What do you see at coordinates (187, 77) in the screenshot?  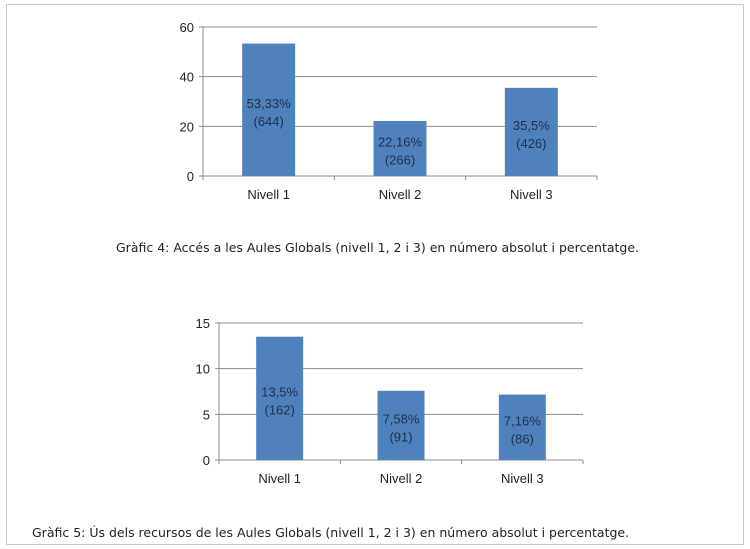 I see `y-tick-label: 40` at bounding box center [187, 77].